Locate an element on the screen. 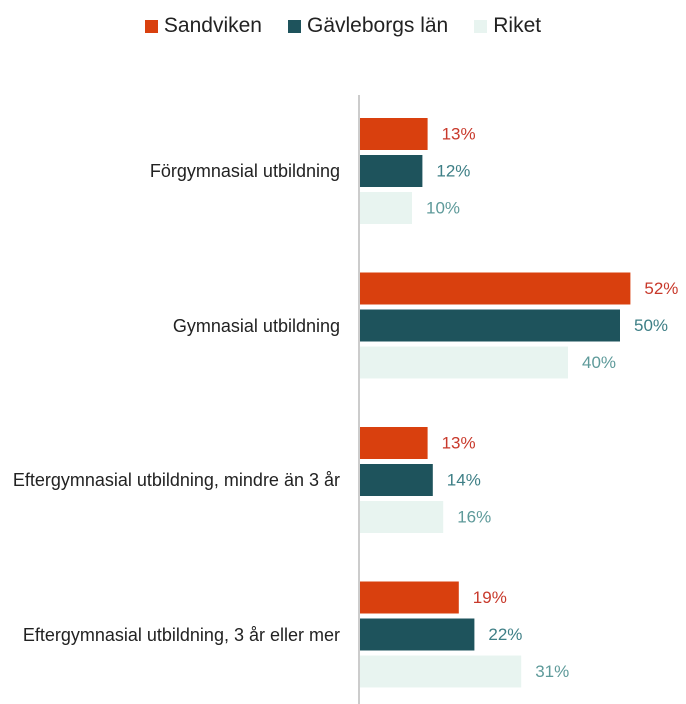 The width and height of the screenshot is (686, 704). data-label: 22% is located at coordinates (505, 634).